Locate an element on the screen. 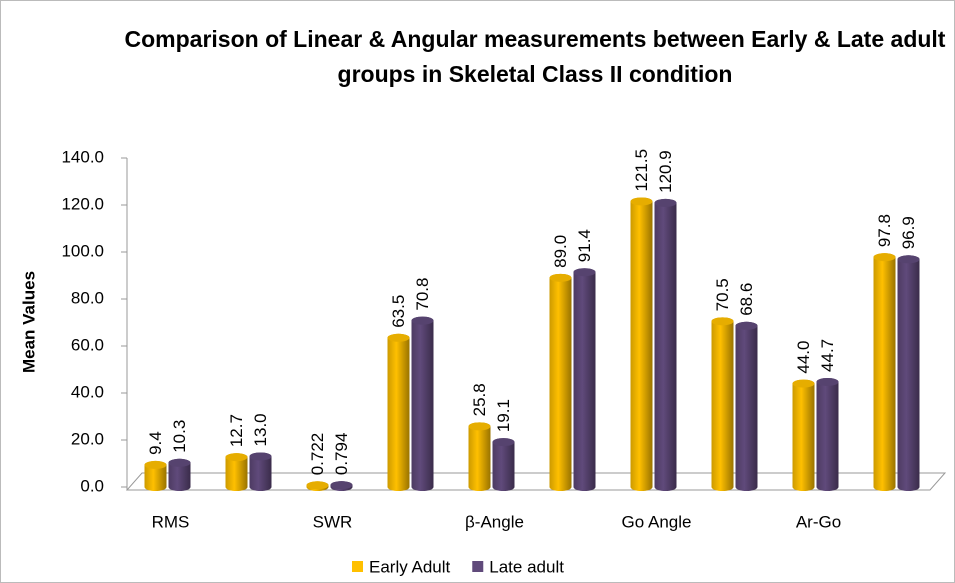 This screenshot has height=583, width=955. value-label: 10.3 is located at coordinates (179, 436).